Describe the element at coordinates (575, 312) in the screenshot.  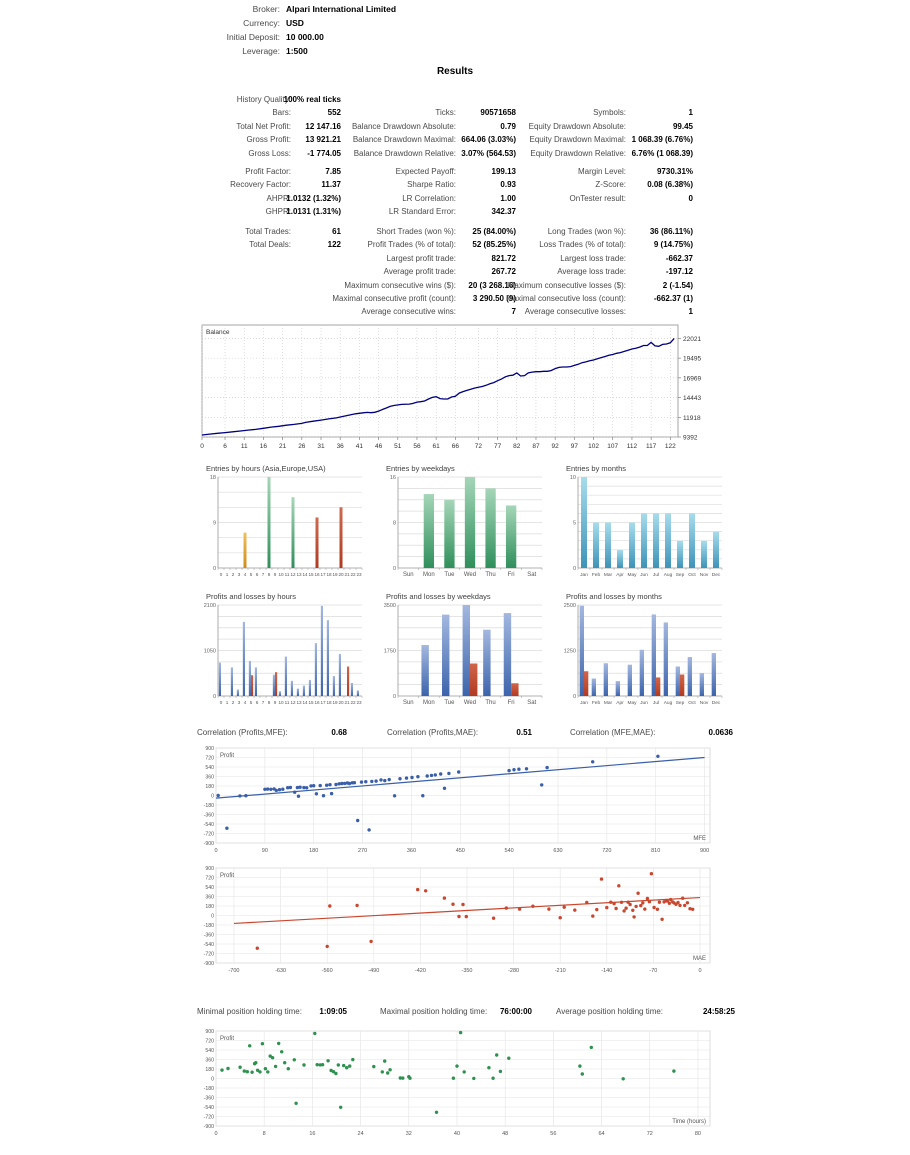
I see `stat-label: Average consecutive losses:` at that location.